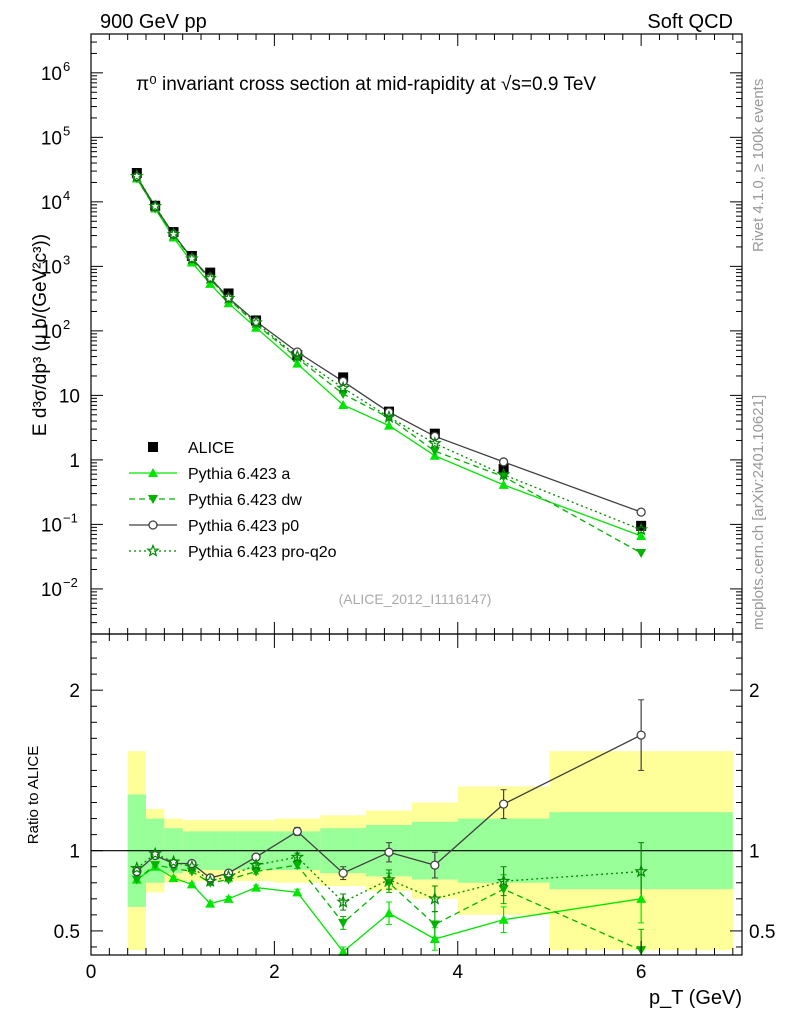  Describe the element at coordinates (758, 165) in the screenshot. I see `rivet-label: Rivet 4.1.0, ≥ 100k events` at that location.